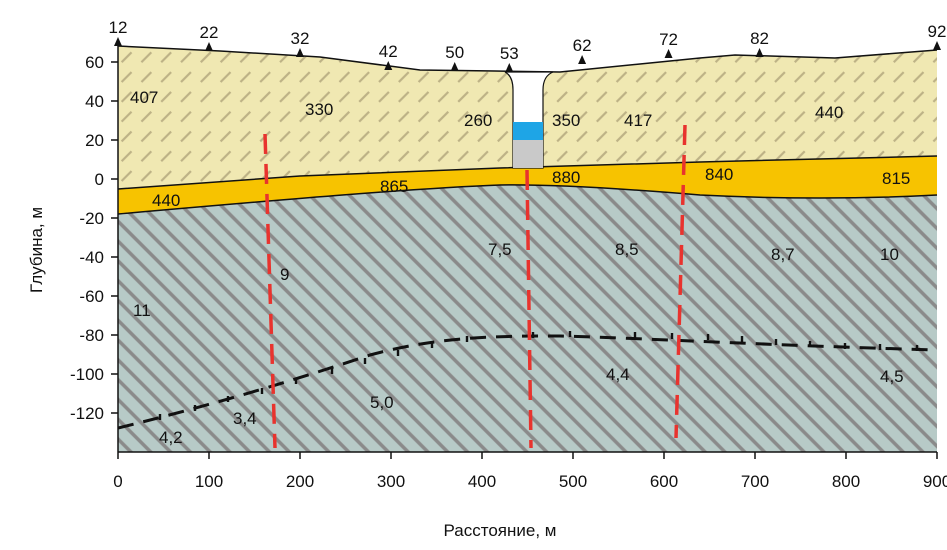 The image size is (947, 550). What do you see at coordinates (209, 32) in the screenshot?
I see `station-label: 22` at bounding box center [209, 32].